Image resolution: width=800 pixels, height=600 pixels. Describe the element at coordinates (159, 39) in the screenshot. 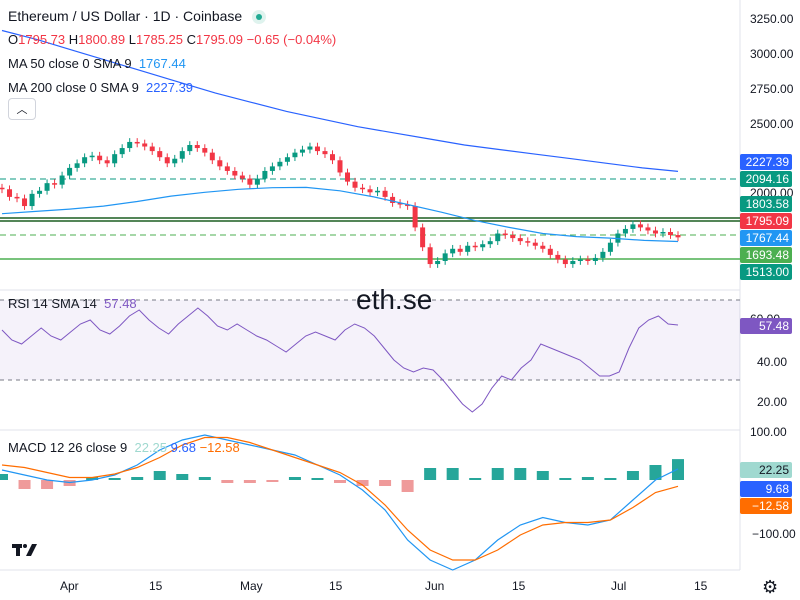

I see `low-value: 1785.25` at that location.